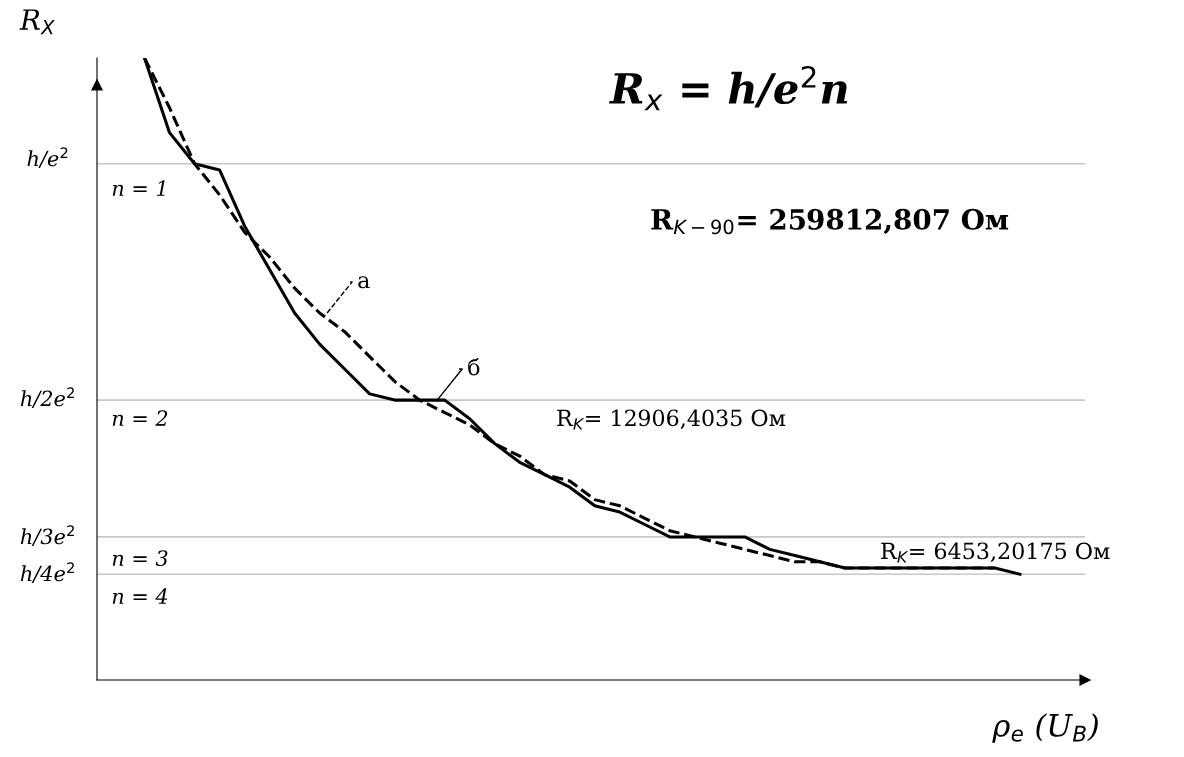 This screenshot has width=1184, height=757. What do you see at coordinates (474, 366) in the screenshot?
I see `series-label: б` at bounding box center [474, 366].